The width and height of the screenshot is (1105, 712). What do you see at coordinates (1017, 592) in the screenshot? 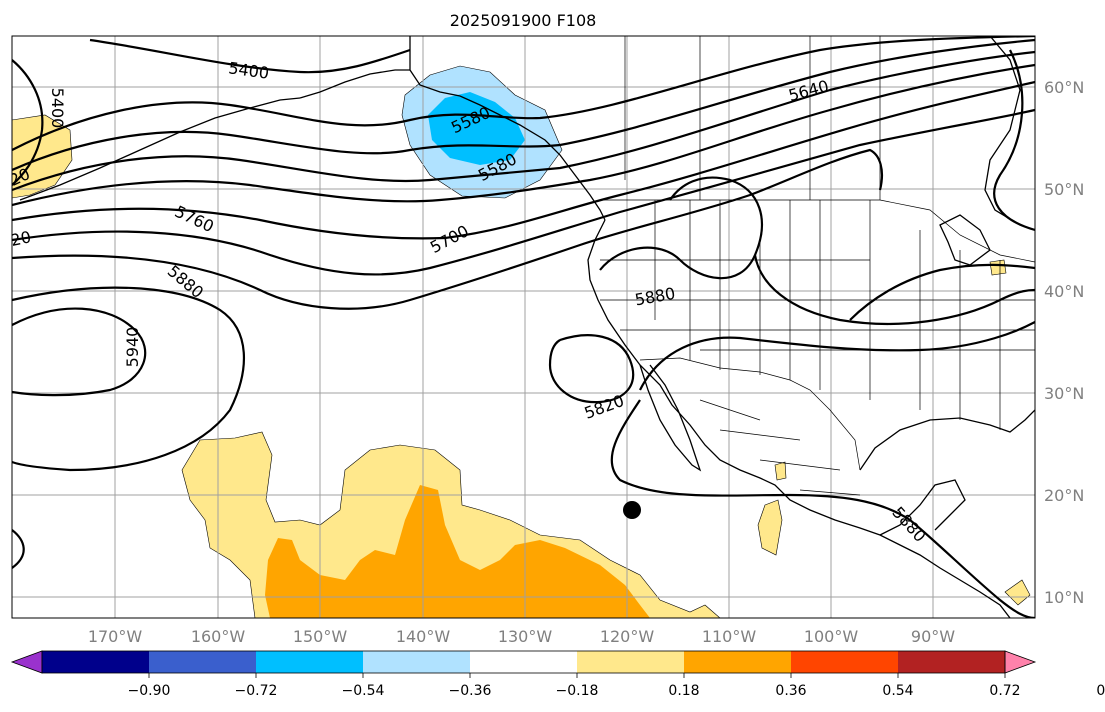
I see `shade-positive-light-central-america` at bounding box center [1017, 592].